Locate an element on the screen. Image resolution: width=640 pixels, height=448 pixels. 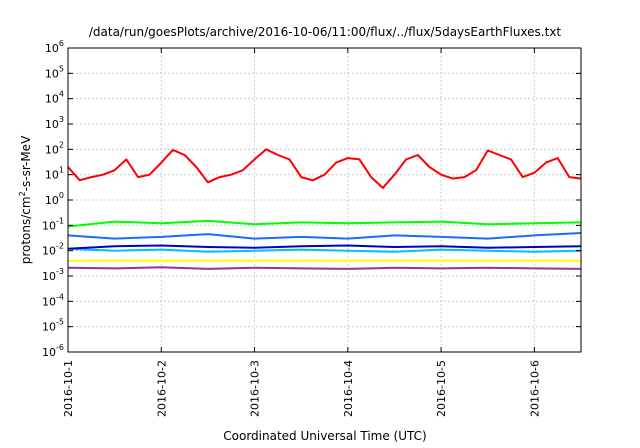
y-tick-label: 10⁻⁵ is located at coordinates (53, 326).